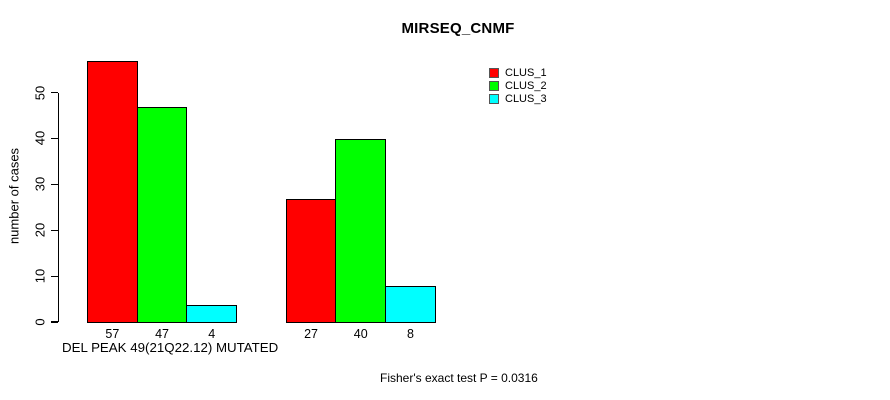  I want to click on fisher-test-annotation: Fisher's exact test P = 0.0316, so click(459, 378).